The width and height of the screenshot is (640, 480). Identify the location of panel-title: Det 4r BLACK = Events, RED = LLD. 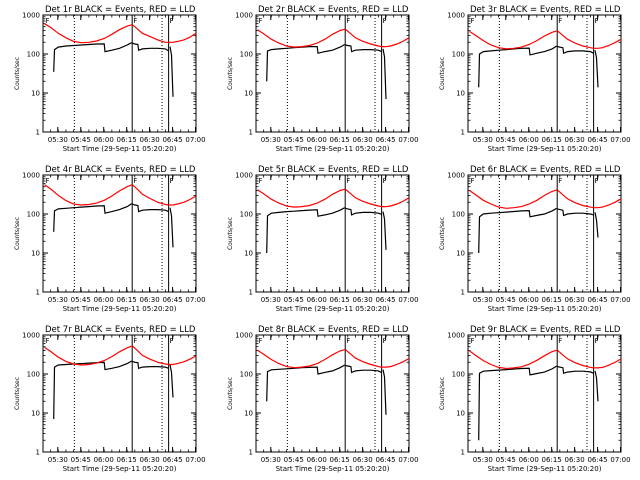
(120, 170).